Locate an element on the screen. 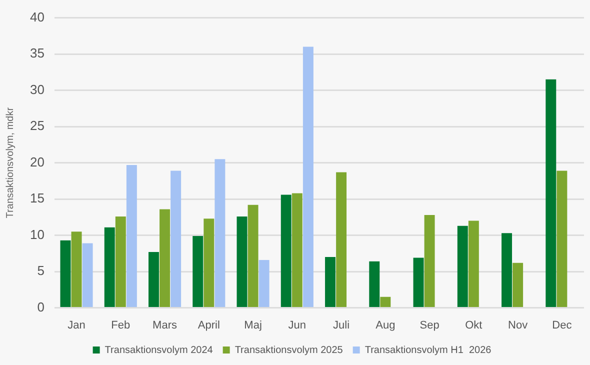 The image size is (590, 365). y-tick-label: 20 is located at coordinates (37, 162).